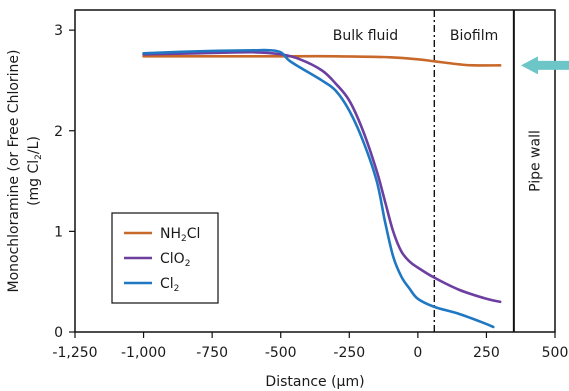 The image size is (569, 391). What do you see at coordinates (74, 353) in the screenshot?
I see `x-tick-label: -1,250` at bounding box center [74, 353].